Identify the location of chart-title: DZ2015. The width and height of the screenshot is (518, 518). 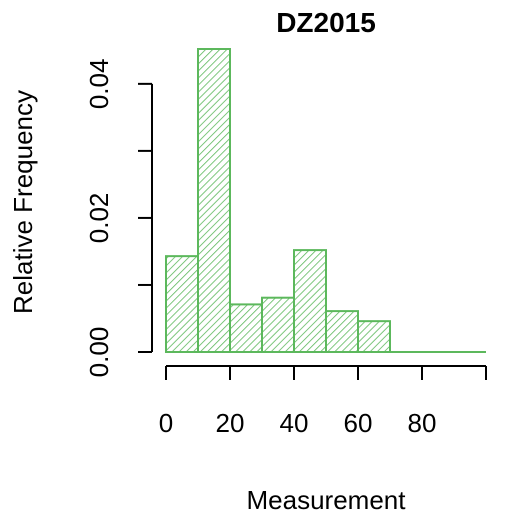
(326, 22).